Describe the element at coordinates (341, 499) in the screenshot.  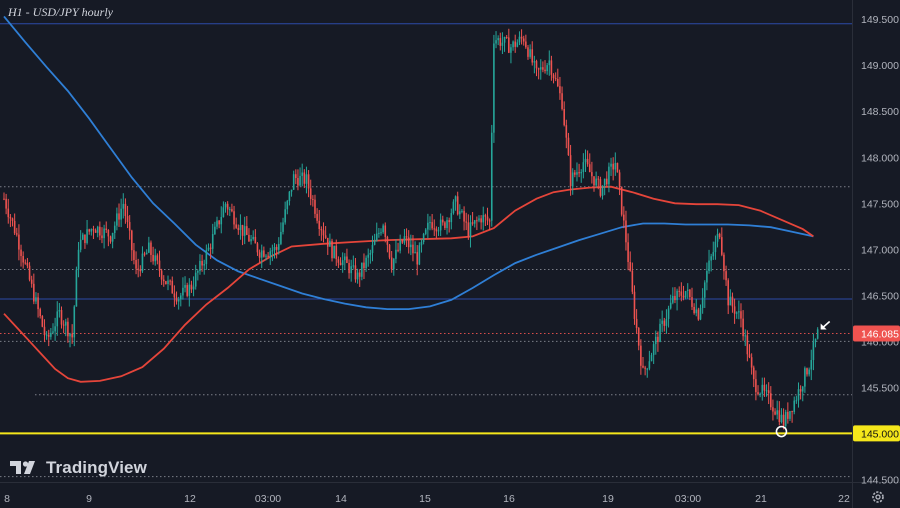
I see `x-tick-label: 14` at that location.